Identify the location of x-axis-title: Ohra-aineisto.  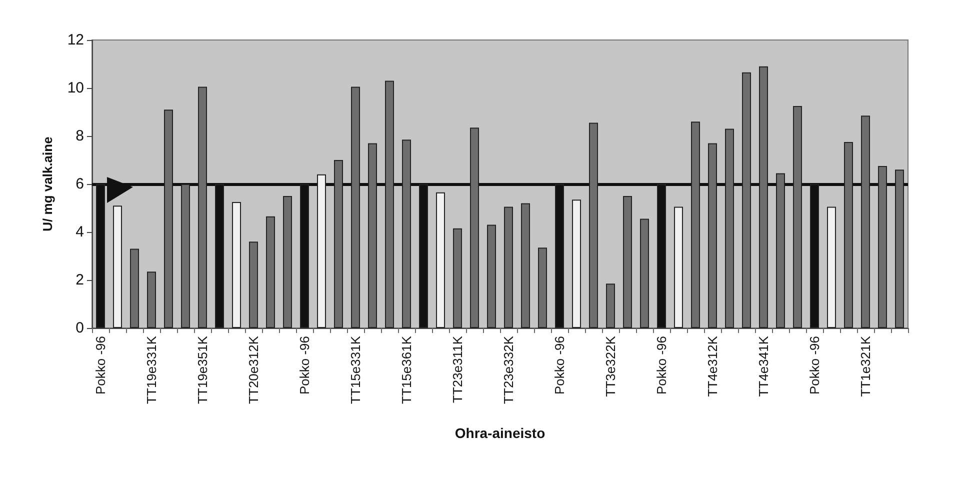
(500, 433).